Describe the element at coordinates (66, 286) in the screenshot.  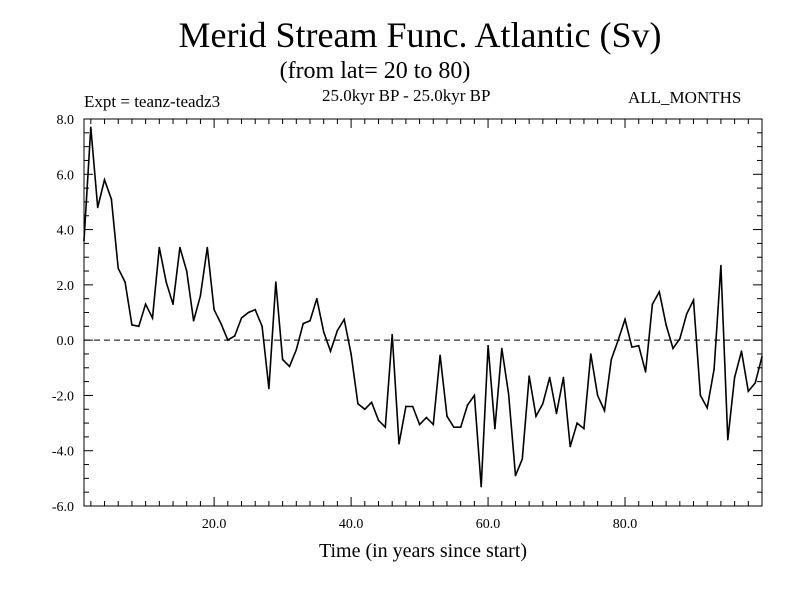
I see `y-tick-label: 2.0` at that location.